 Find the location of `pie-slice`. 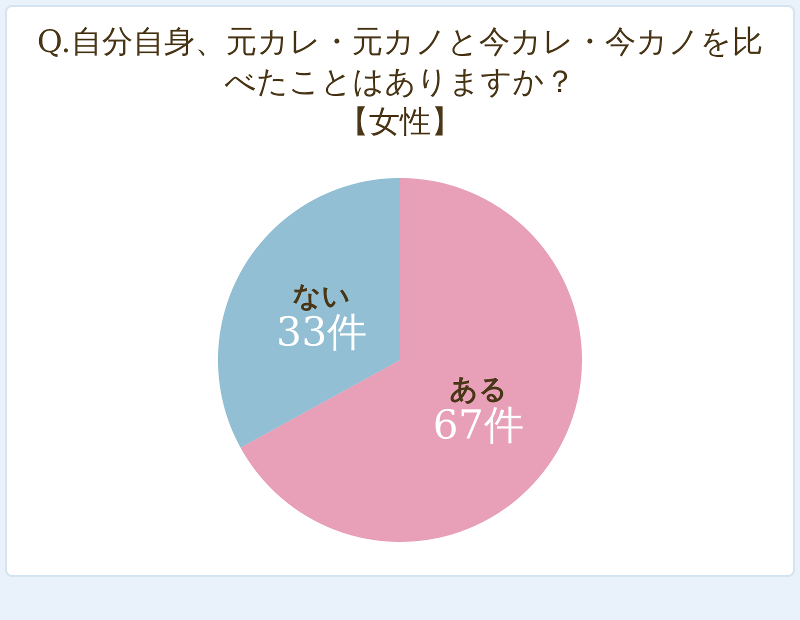

pie-slice is located at coordinates (309, 313).